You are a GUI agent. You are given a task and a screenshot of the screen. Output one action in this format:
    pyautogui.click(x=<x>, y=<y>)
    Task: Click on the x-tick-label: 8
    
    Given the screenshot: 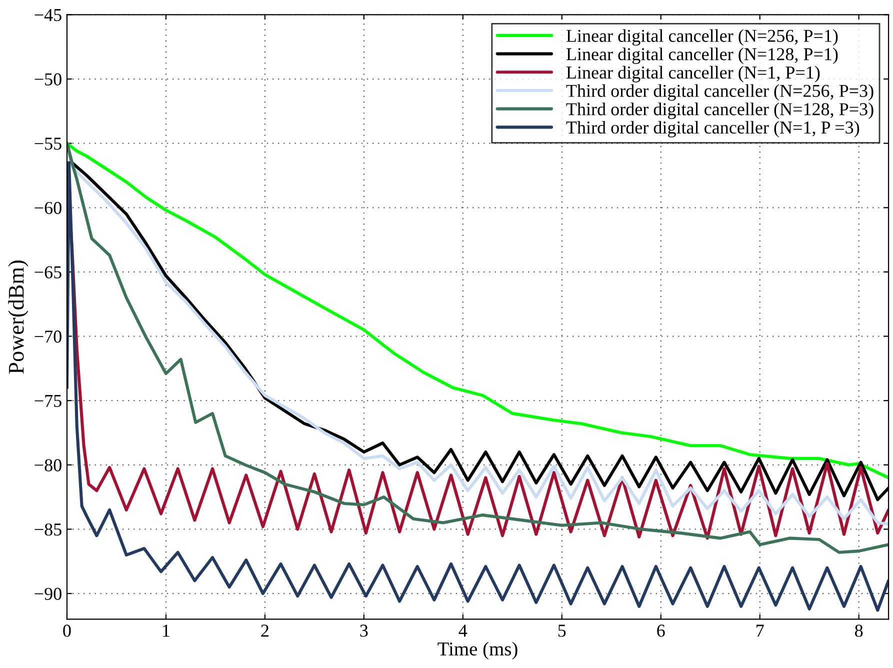 What is the action you would take?
    pyautogui.click(x=859, y=630)
    